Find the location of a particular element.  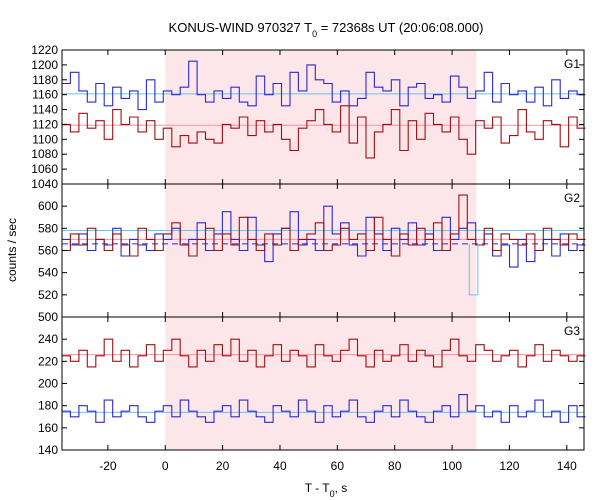

x-axis-label-prefix: T - T is located at coordinates (318, 488).